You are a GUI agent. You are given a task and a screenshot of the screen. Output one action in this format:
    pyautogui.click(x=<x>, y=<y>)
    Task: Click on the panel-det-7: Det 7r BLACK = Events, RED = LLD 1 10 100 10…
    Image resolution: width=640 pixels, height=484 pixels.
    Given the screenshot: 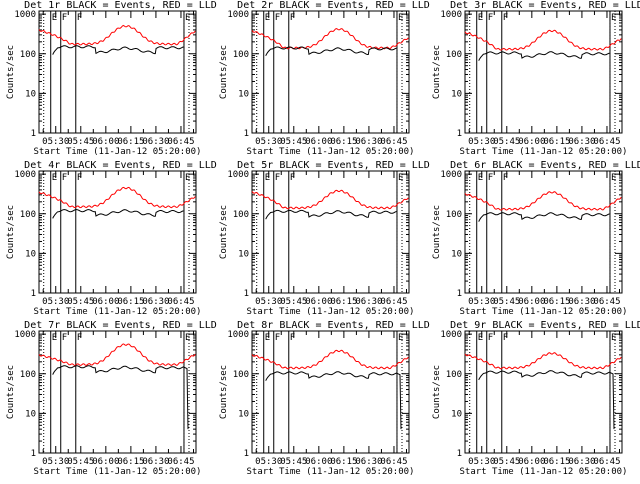 What is the action you would take?
    pyautogui.click(x=111, y=398)
    